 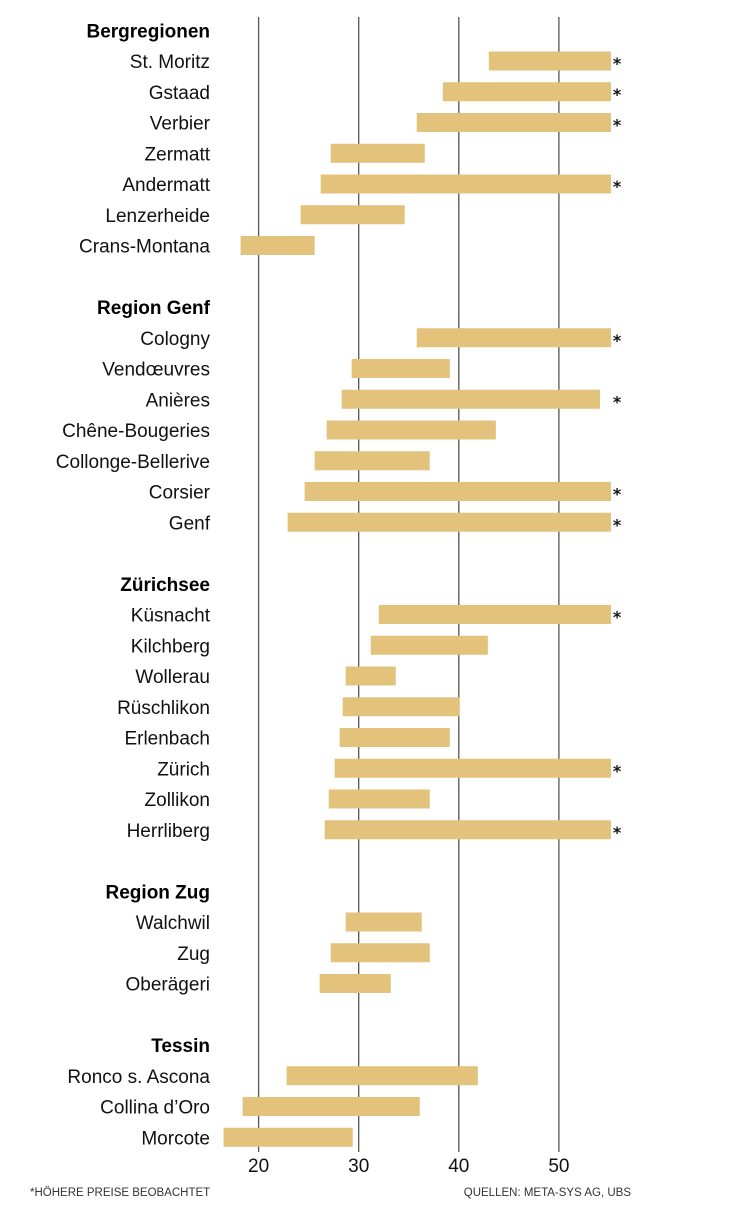 What do you see at coordinates (548, 1193) in the screenshot?
I see `footnote-sources: QUELLEN: META-SYS AG, UBS` at bounding box center [548, 1193].